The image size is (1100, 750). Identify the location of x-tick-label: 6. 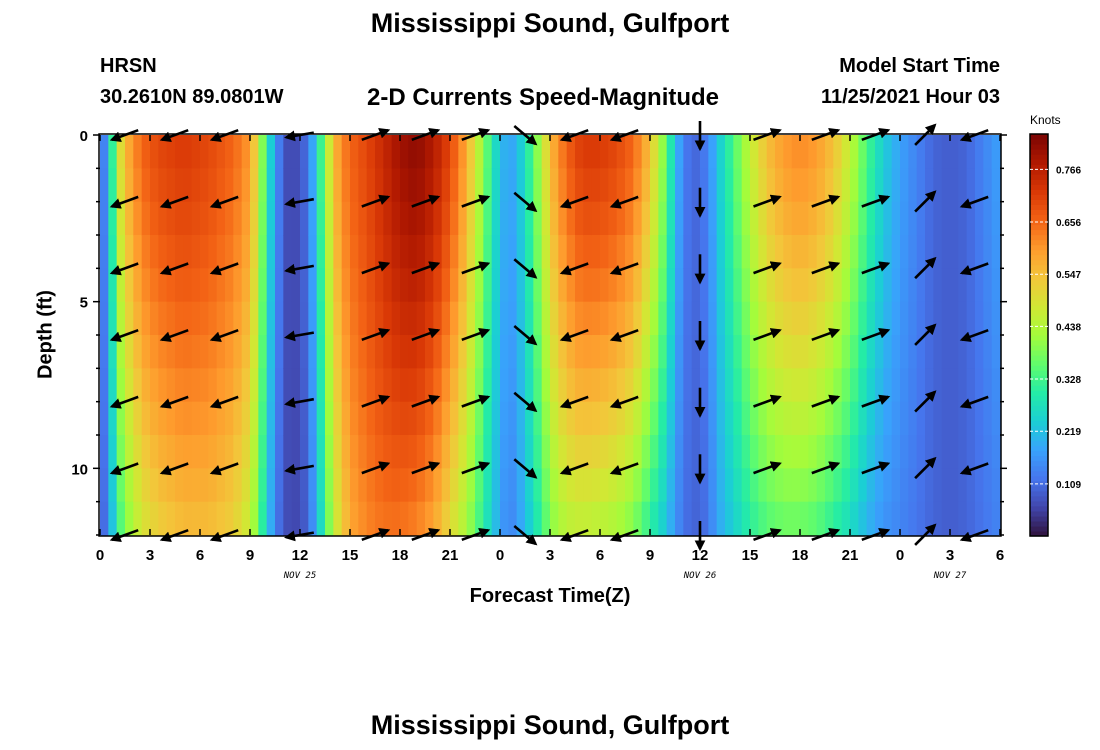
(600, 555).